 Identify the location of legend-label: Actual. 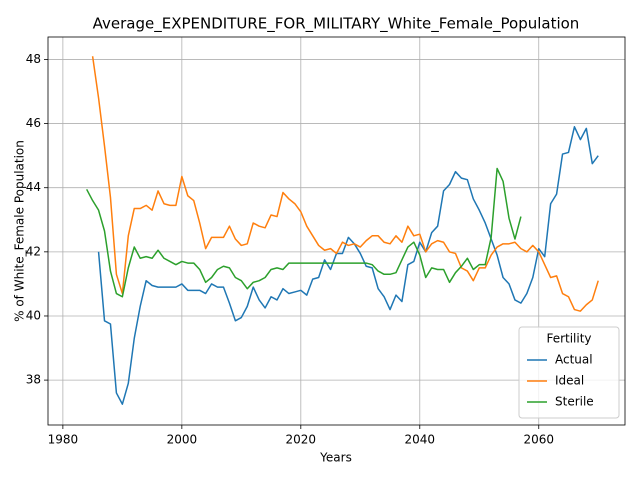
(574, 360).